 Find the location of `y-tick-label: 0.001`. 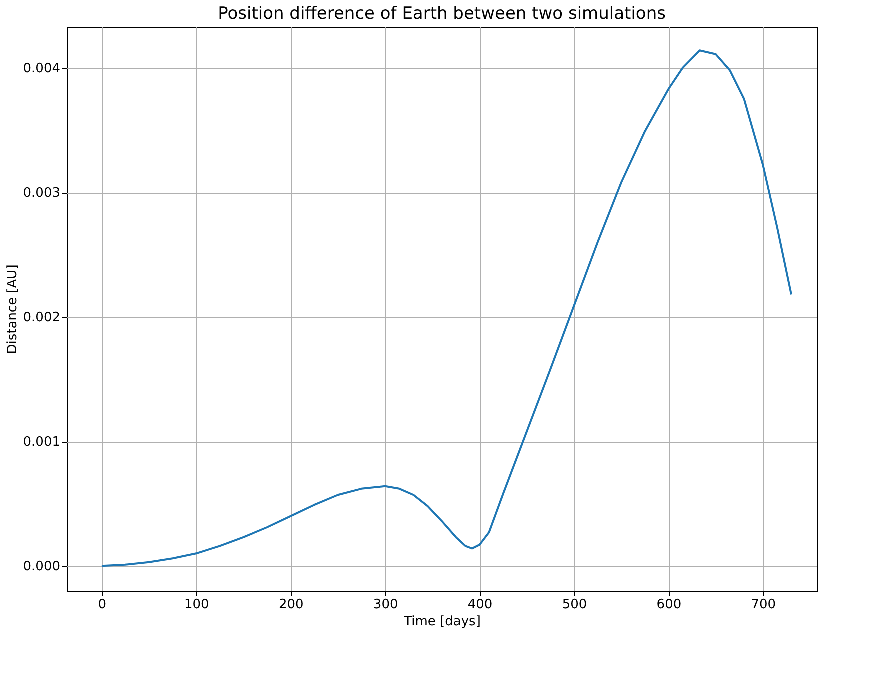

y-tick-label: 0.001 is located at coordinates (41, 442).